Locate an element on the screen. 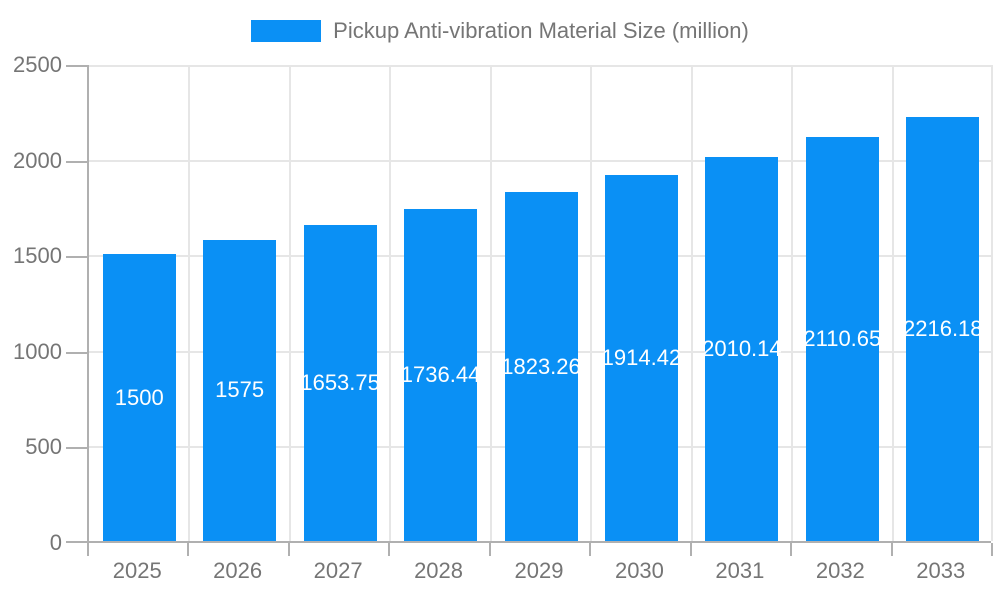 Image resolution: width=1000 pixels, height=600 pixels. bar-value-label: 1575 is located at coordinates (240, 390).